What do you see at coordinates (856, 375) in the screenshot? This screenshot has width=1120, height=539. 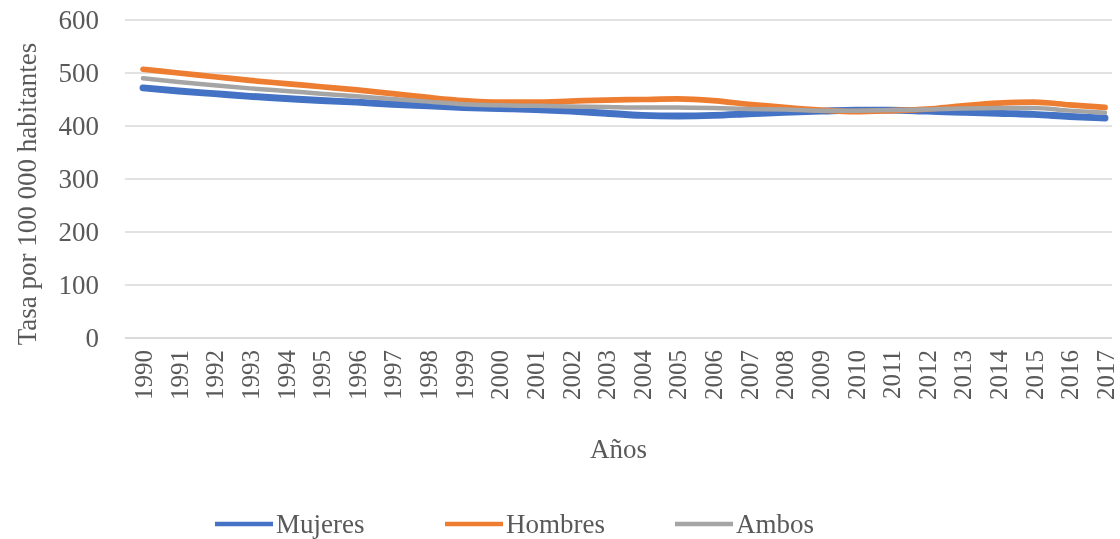 I see `x-tick-label: 2010` at bounding box center [856, 375].